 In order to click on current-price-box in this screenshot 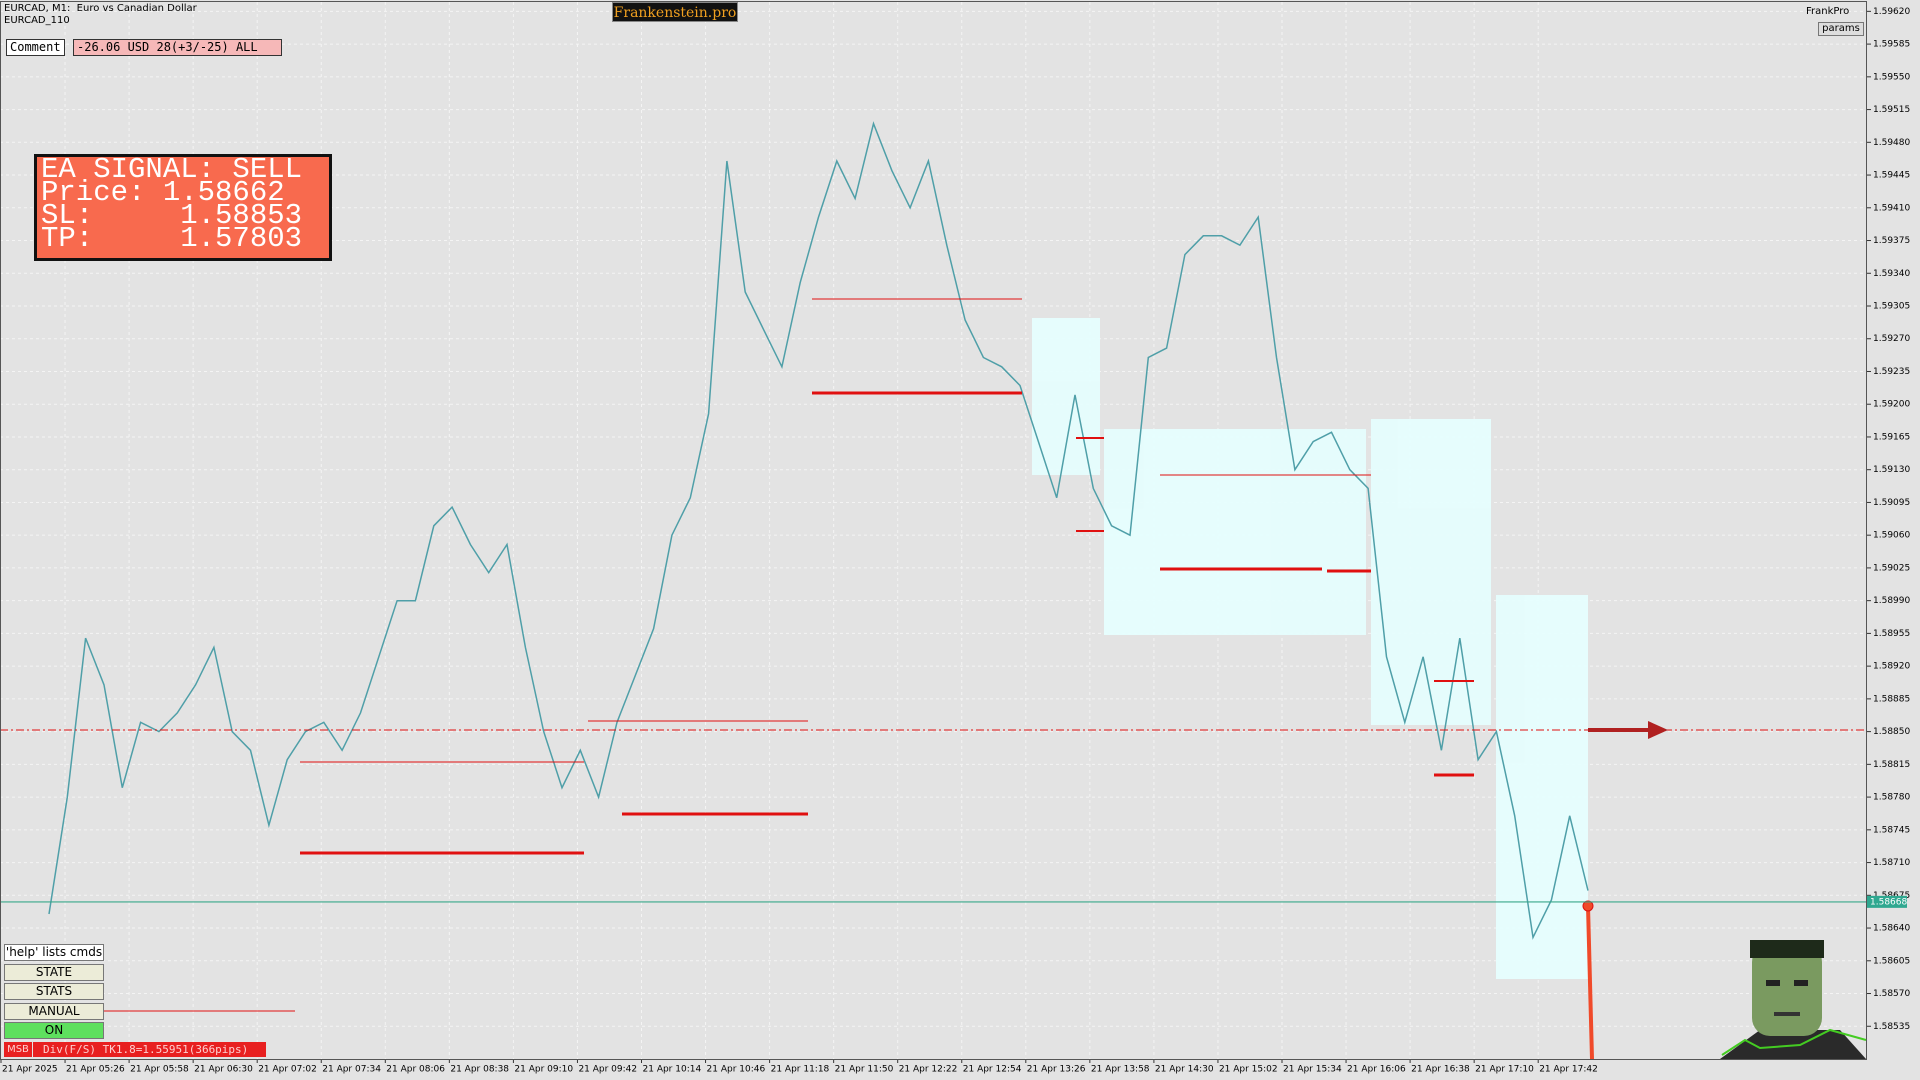, I will do `click(1887, 901)`.